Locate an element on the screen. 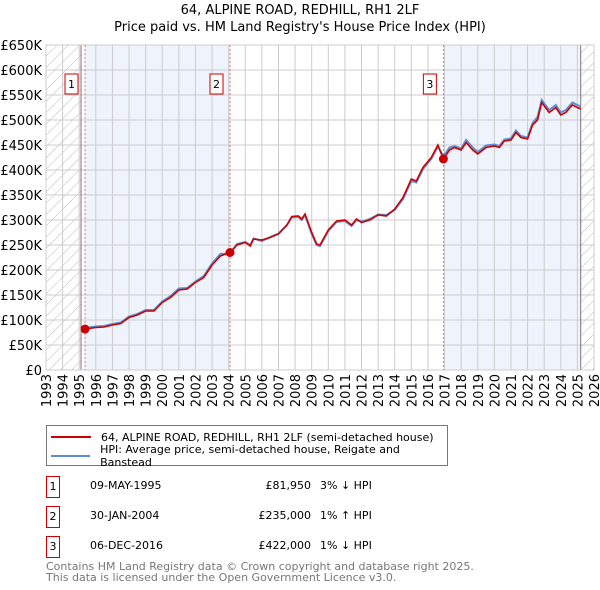 This screenshot has width=600, height=590. y-tick-label: £0 is located at coordinates (33, 371).